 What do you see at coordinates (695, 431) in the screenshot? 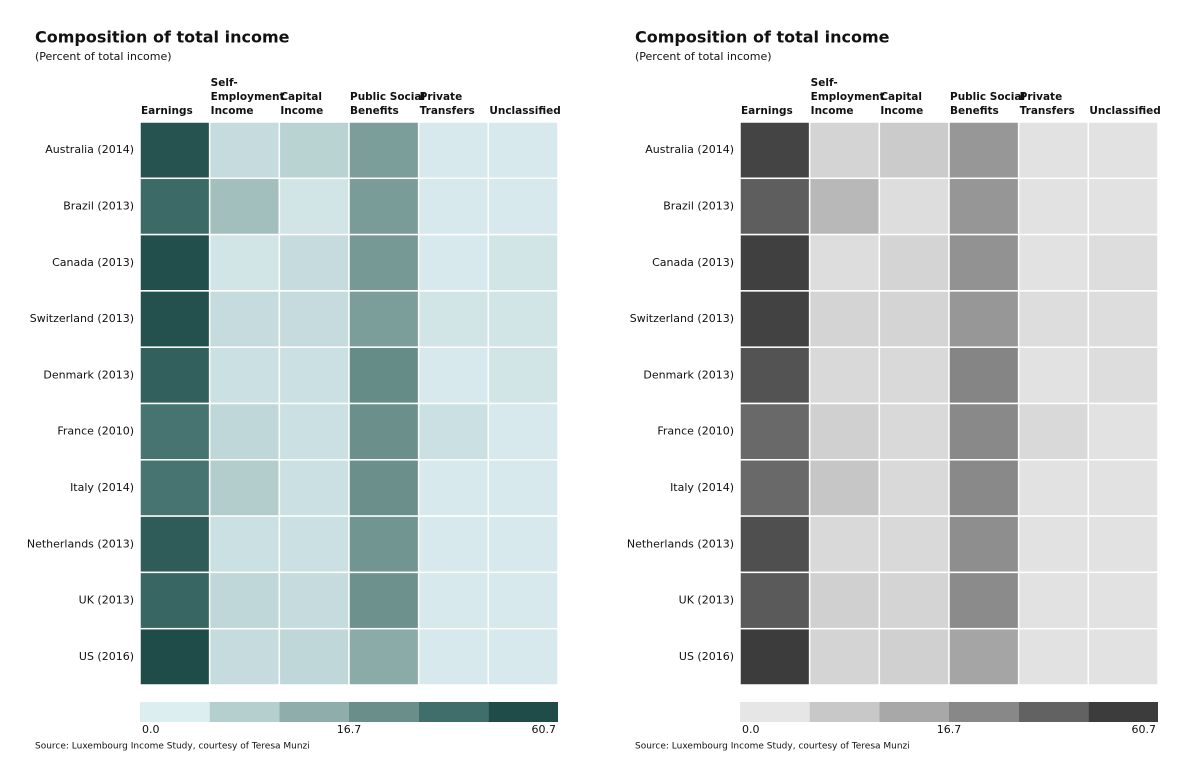
I see `row-label: France (2010)` at bounding box center [695, 431].